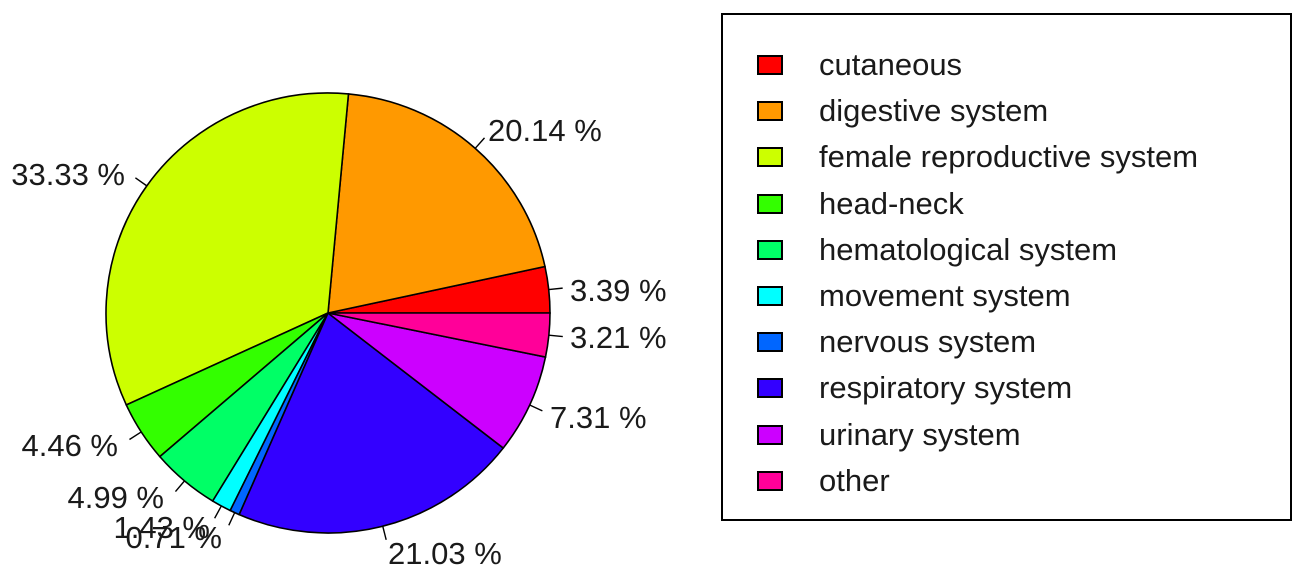 This screenshot has width=1299, height=577. What do you see at coordinates (68, 174) in the screenshot?
I see `pie-percent-label: 33.33 %` at bounding box center [68, 174].